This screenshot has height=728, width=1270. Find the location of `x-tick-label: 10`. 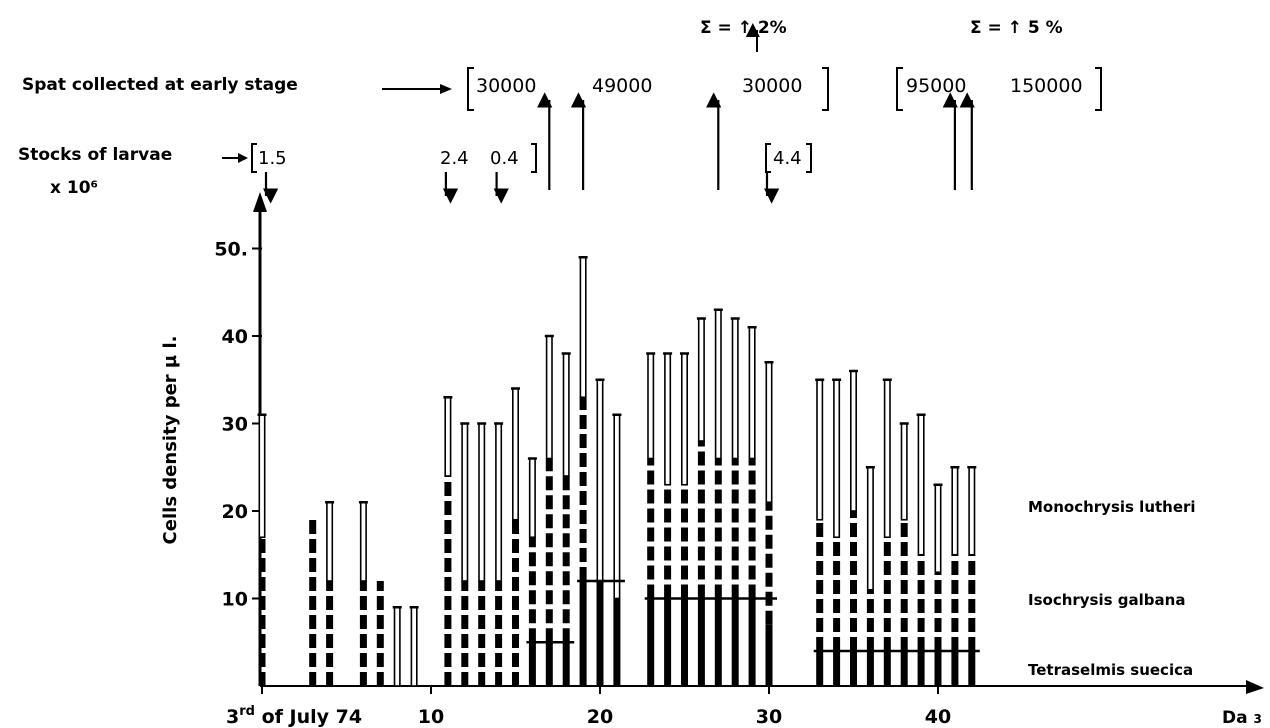

x-tick-label: 10 is located at coordinates (431, 717).